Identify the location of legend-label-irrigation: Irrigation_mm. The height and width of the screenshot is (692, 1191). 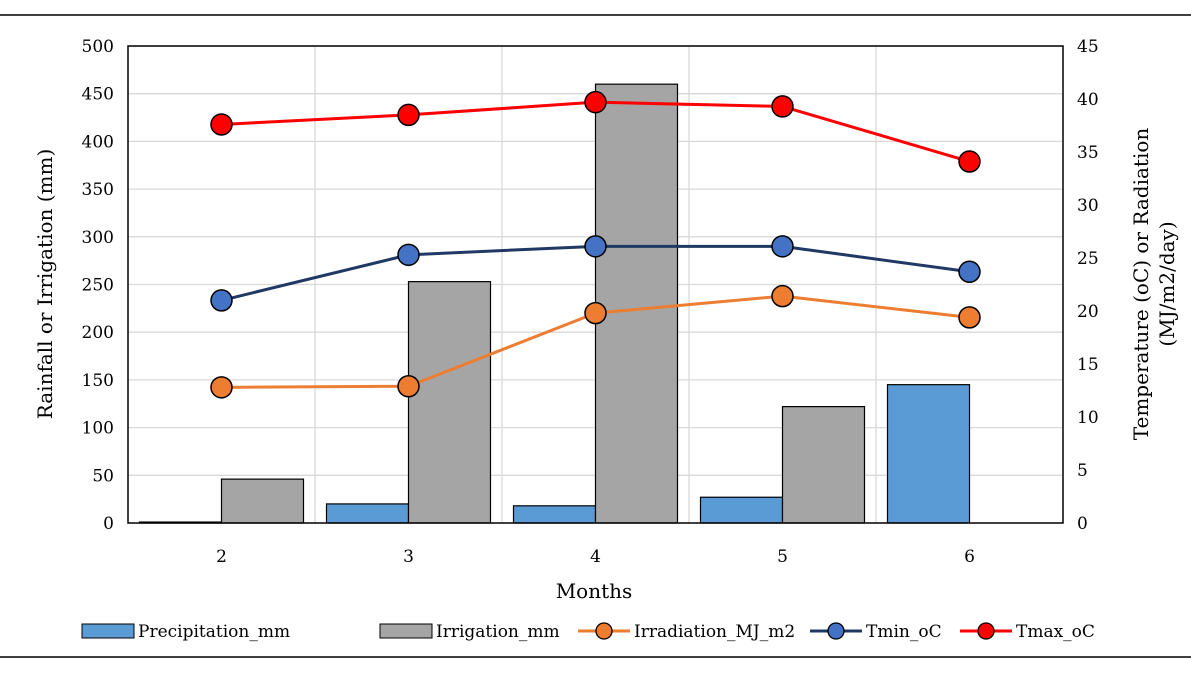
(498, 632).